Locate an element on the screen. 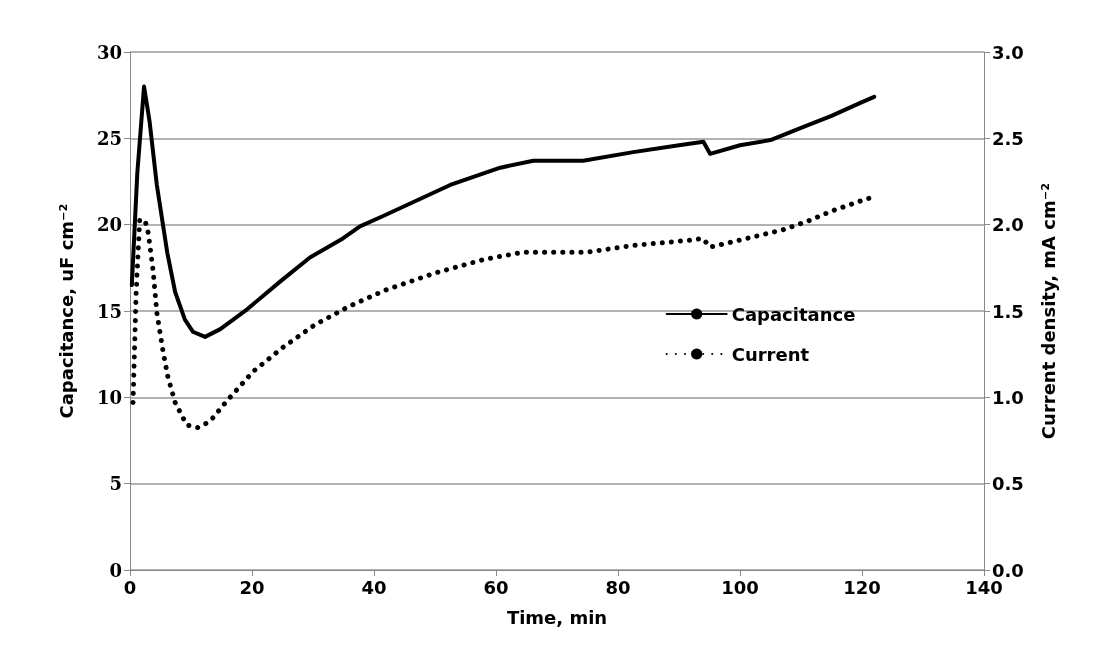  y-tick-label: 10 is located at coordinates (109, 397).